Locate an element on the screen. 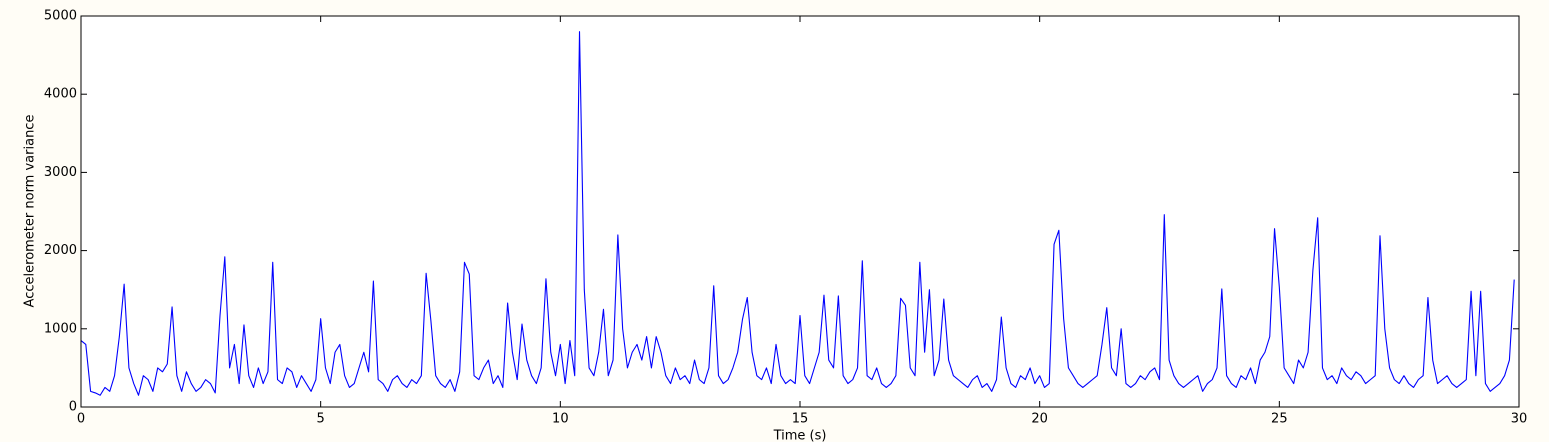  x-axis-label: Time (s) is located at coordinates (800, 435).